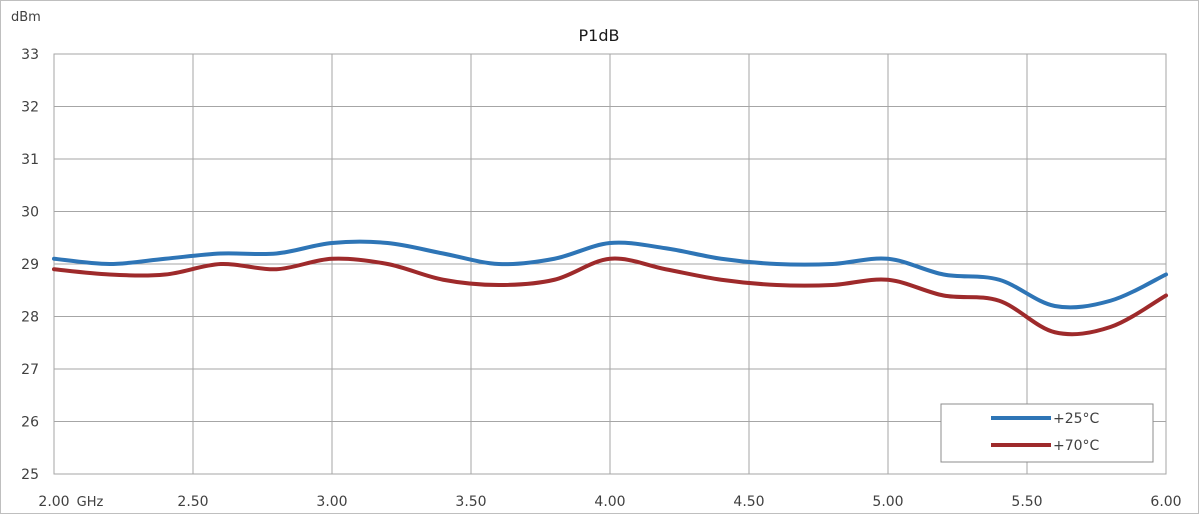 The image size is (1199, 518). Describe the element at coordinates (30, 370) in the screenshot. I see `y-tick-label: 27` at that location.